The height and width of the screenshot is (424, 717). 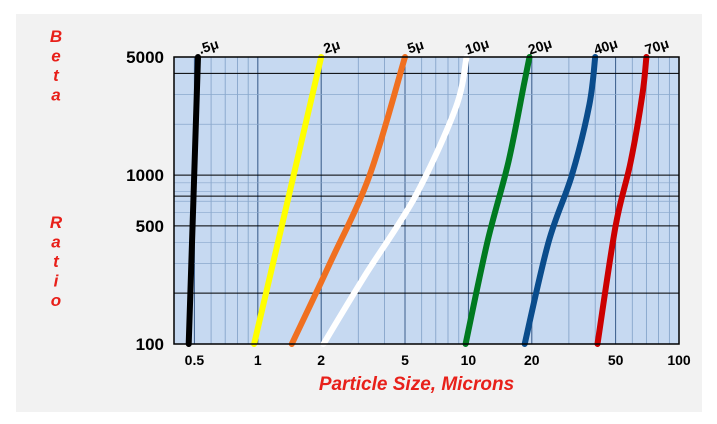 What do you see at coordinates (657, 46) in the screenshot?
I see `series-label: 70μ` at bounding box center [657, 46].